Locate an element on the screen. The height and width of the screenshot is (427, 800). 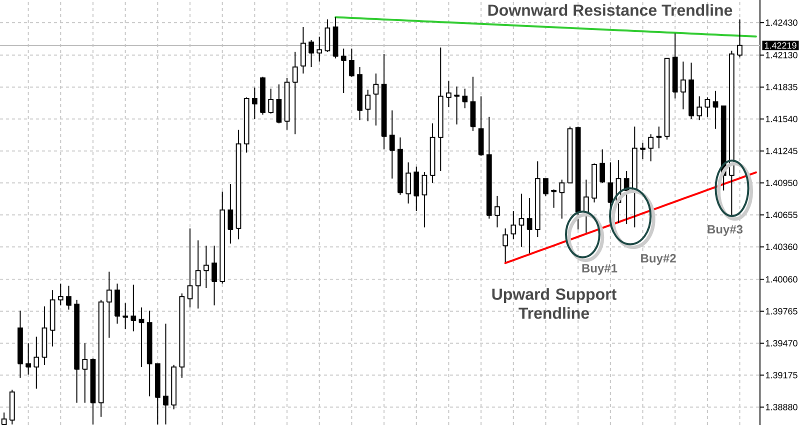
y-tick-label: 1.40655 is located at coordinates (782, 215).